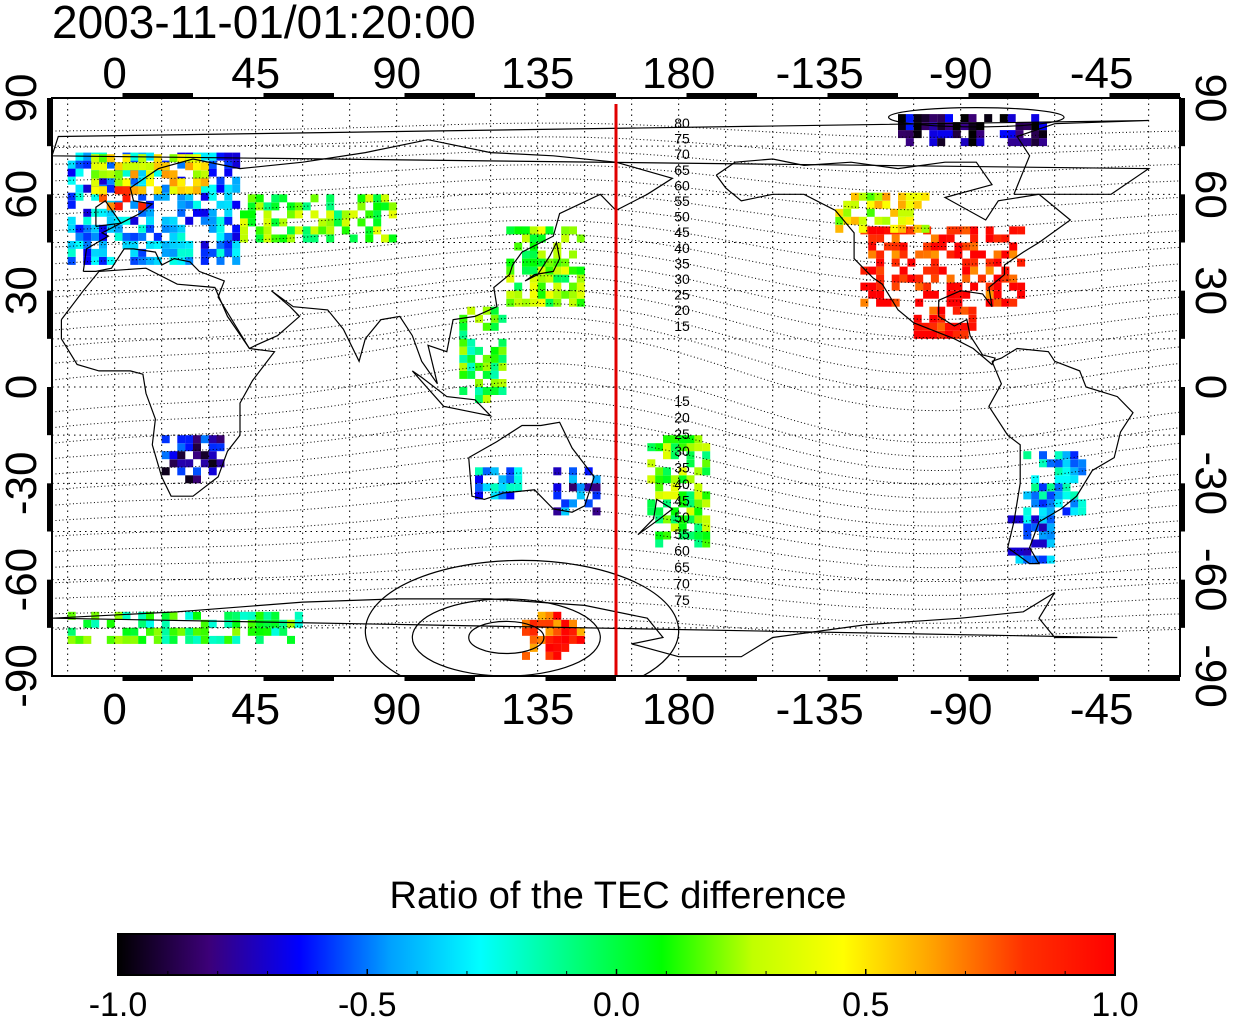 Image resolution: width=1240 pixels, height=1024 pixels. What do you see at coordinates (1114, 1005) in the screenshot?
I see `colorbar-tick-label: 1.0` at bounding box center [1114, 1005].